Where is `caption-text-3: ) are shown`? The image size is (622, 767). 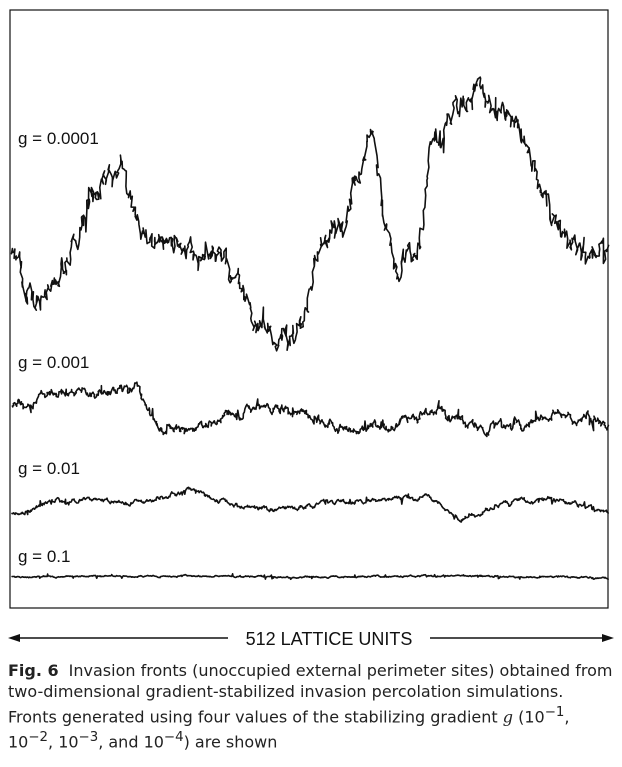
caption-text-3: ) are shown is located at coordinates (230, 742).